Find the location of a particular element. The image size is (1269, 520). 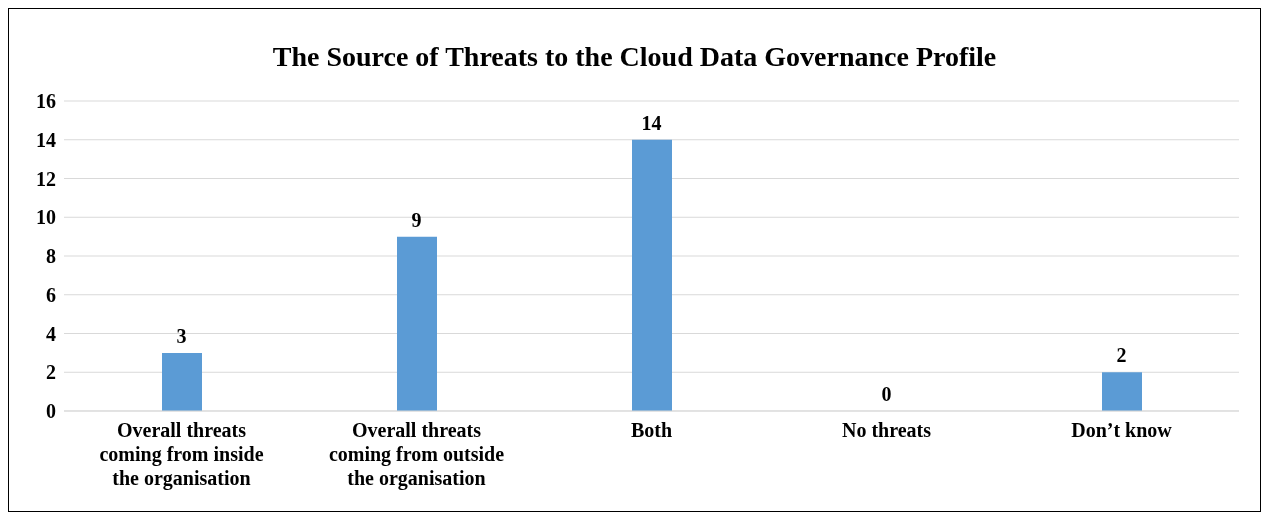

data-label: 3 is located at coordinates (181, 335).